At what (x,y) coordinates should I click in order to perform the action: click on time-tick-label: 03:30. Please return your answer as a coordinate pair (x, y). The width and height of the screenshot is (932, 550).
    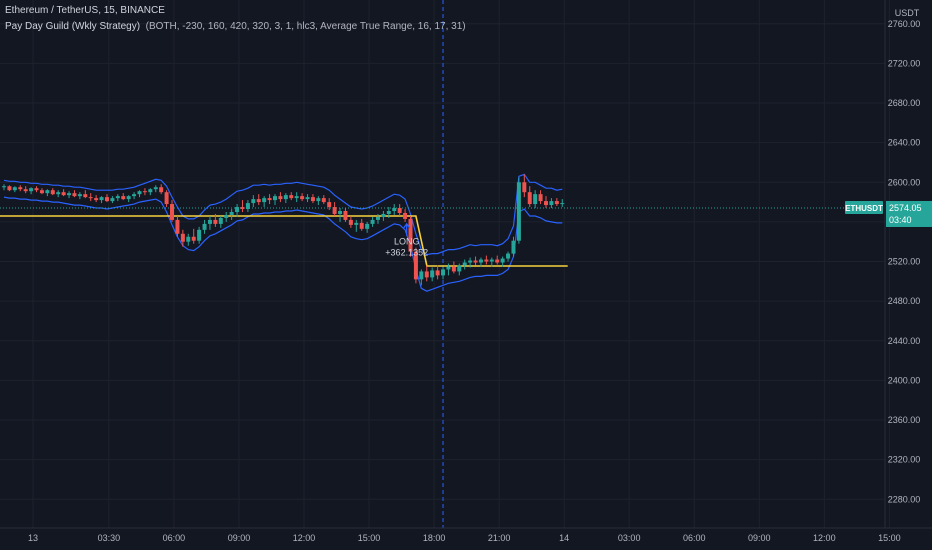
    Looking at the image, I should click on (109, 538).